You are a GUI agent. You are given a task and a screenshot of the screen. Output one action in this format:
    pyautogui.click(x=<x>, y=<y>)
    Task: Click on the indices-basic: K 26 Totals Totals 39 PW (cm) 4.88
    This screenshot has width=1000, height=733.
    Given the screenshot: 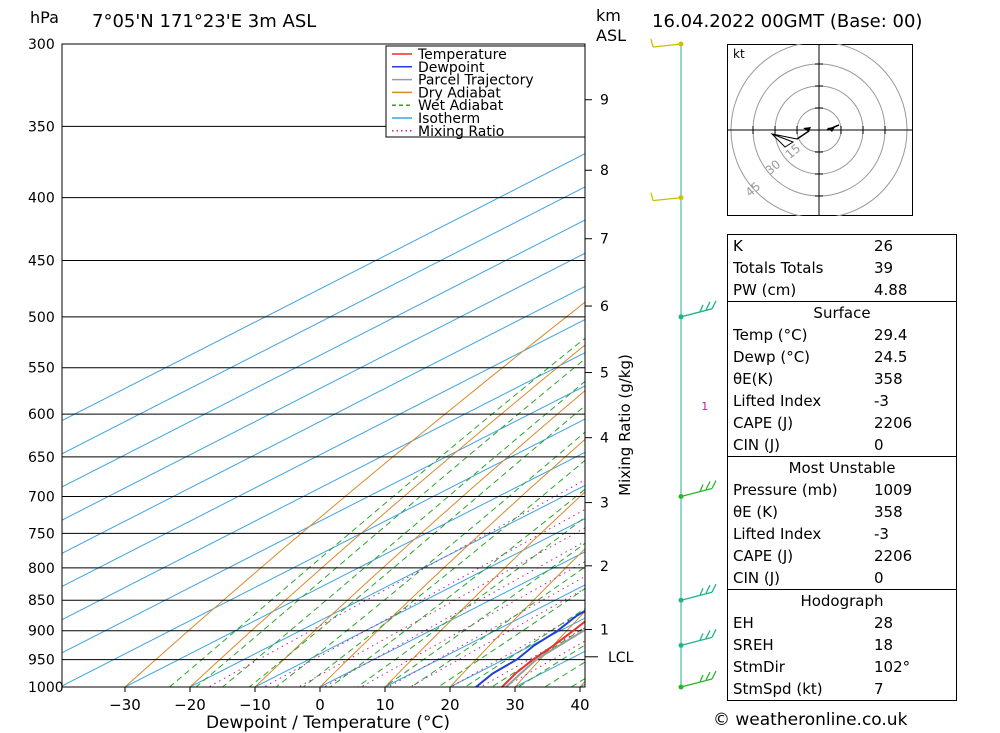 What is the action you would take?
    pyautogui.click(x=842, y=268)
    